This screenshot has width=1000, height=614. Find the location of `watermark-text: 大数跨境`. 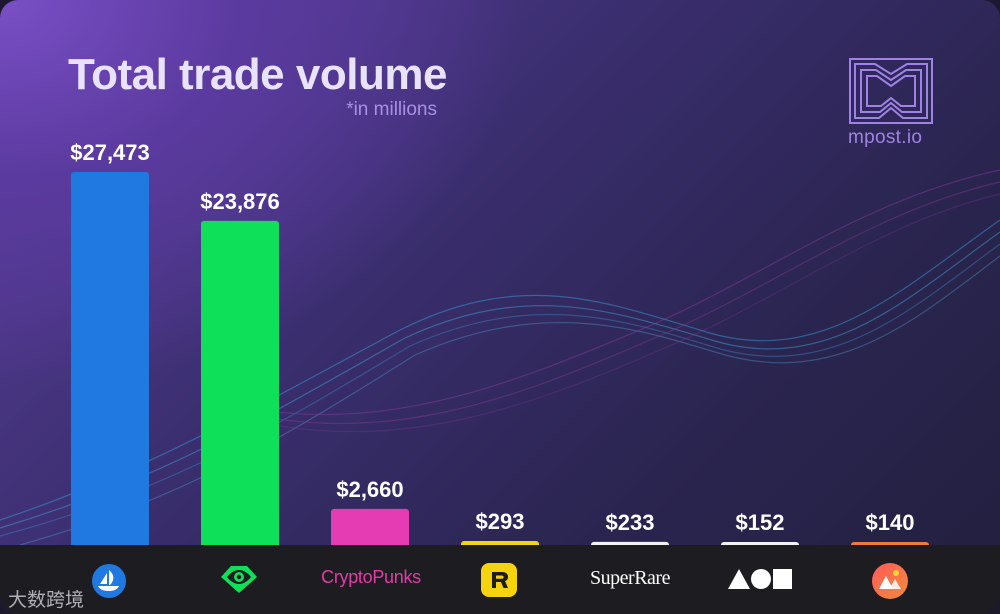

watermark-text: 大数跨境 is located at coordinates (46, 600).